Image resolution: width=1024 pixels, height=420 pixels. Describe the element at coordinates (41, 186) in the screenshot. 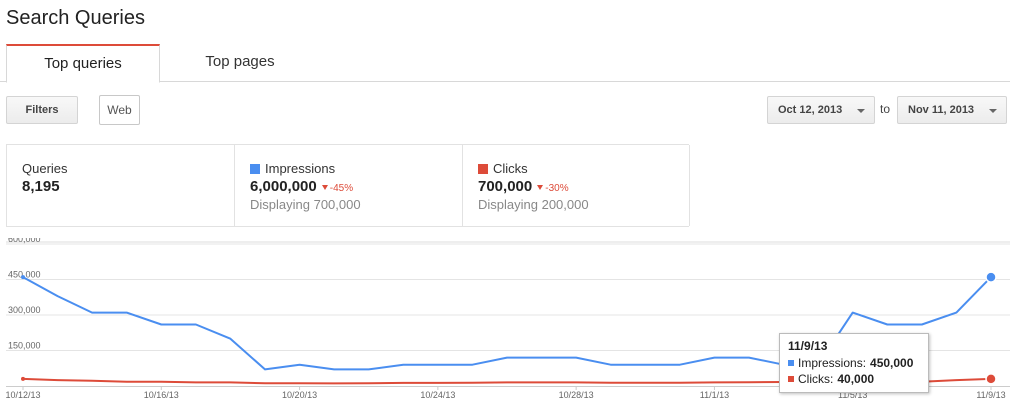

I see `queries-value: 8,195` at that location.